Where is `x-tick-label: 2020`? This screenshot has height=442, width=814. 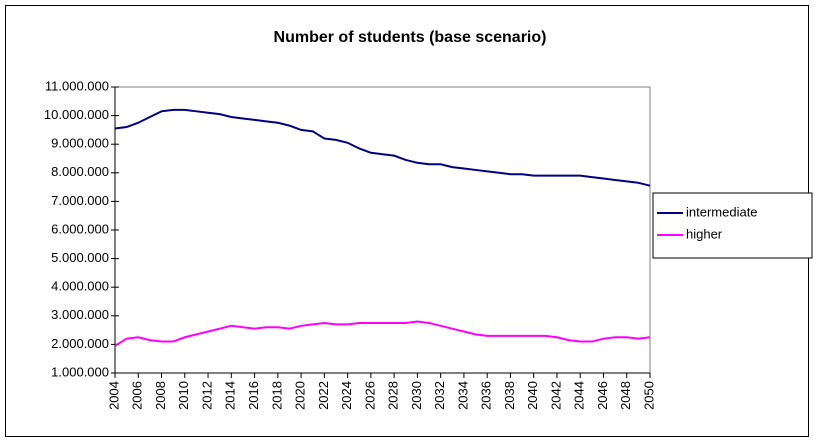 x-tick-label: 2020 is located at coordinates (300, 395).